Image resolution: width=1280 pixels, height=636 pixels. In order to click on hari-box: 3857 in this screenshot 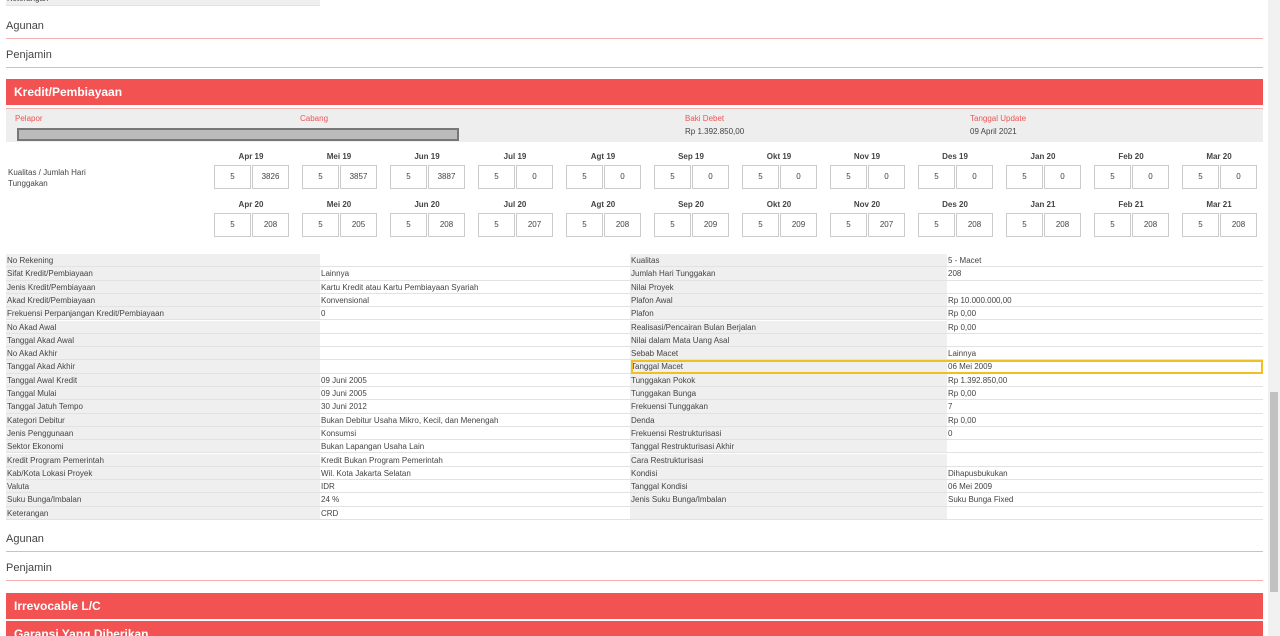, I will do `click(358, 177)`.